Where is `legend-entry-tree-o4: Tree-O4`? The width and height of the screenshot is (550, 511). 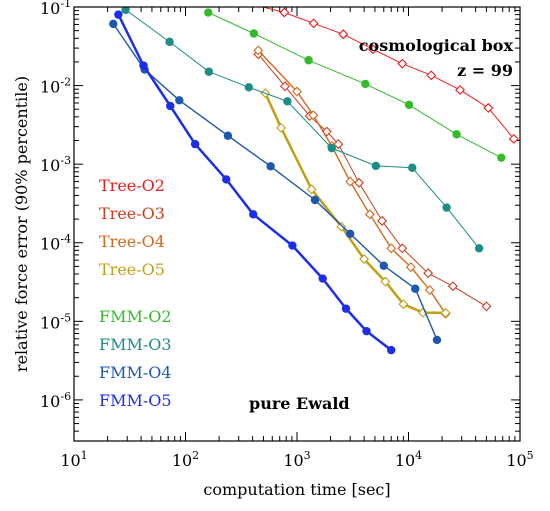 legend-entry-tree-o4: Tree-O4 is located at coordinates (132, 241).